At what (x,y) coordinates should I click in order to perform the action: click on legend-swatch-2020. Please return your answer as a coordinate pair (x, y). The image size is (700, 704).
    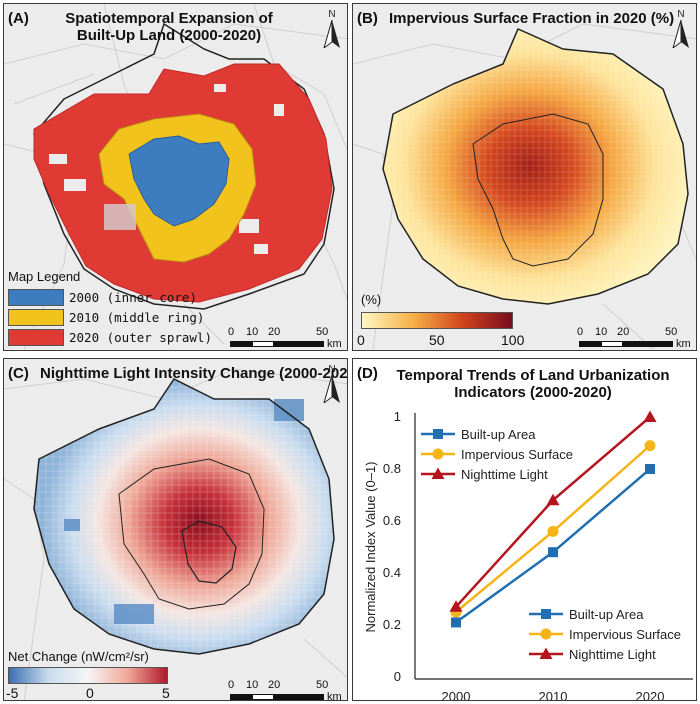
    Looking at the image, I should click on (36, 337).